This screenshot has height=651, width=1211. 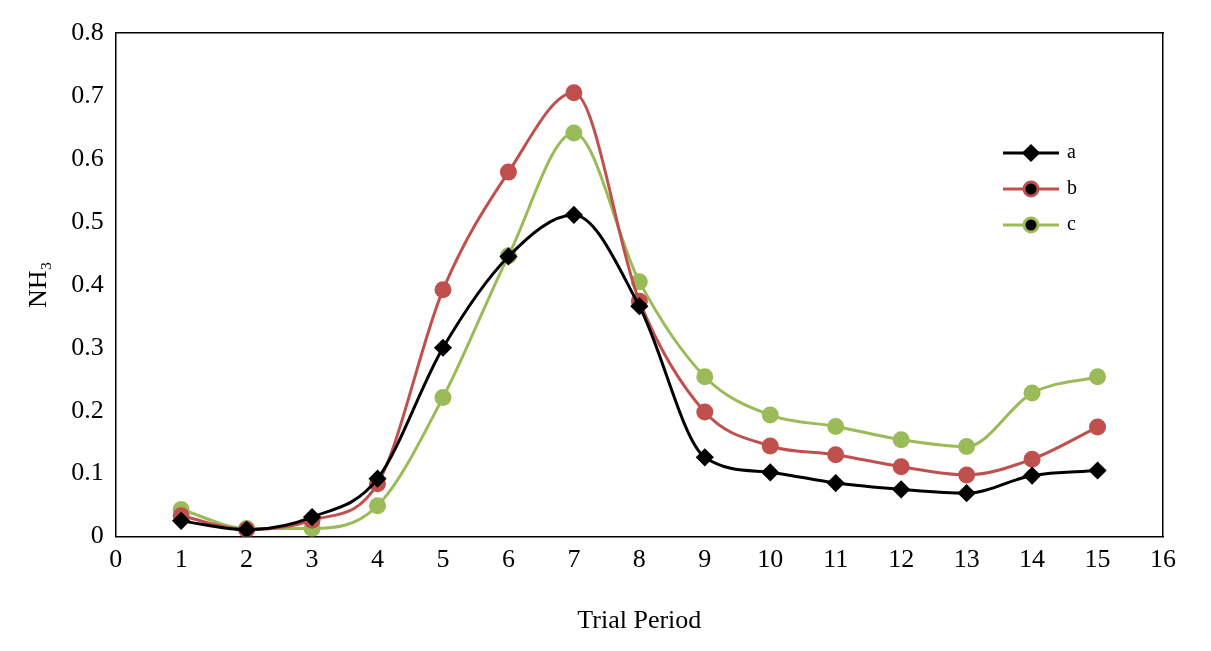 What do you see at coordinates (1071, 151) in the screenshot?
I see `legend-label: a` at bounding box center [1071, 151].